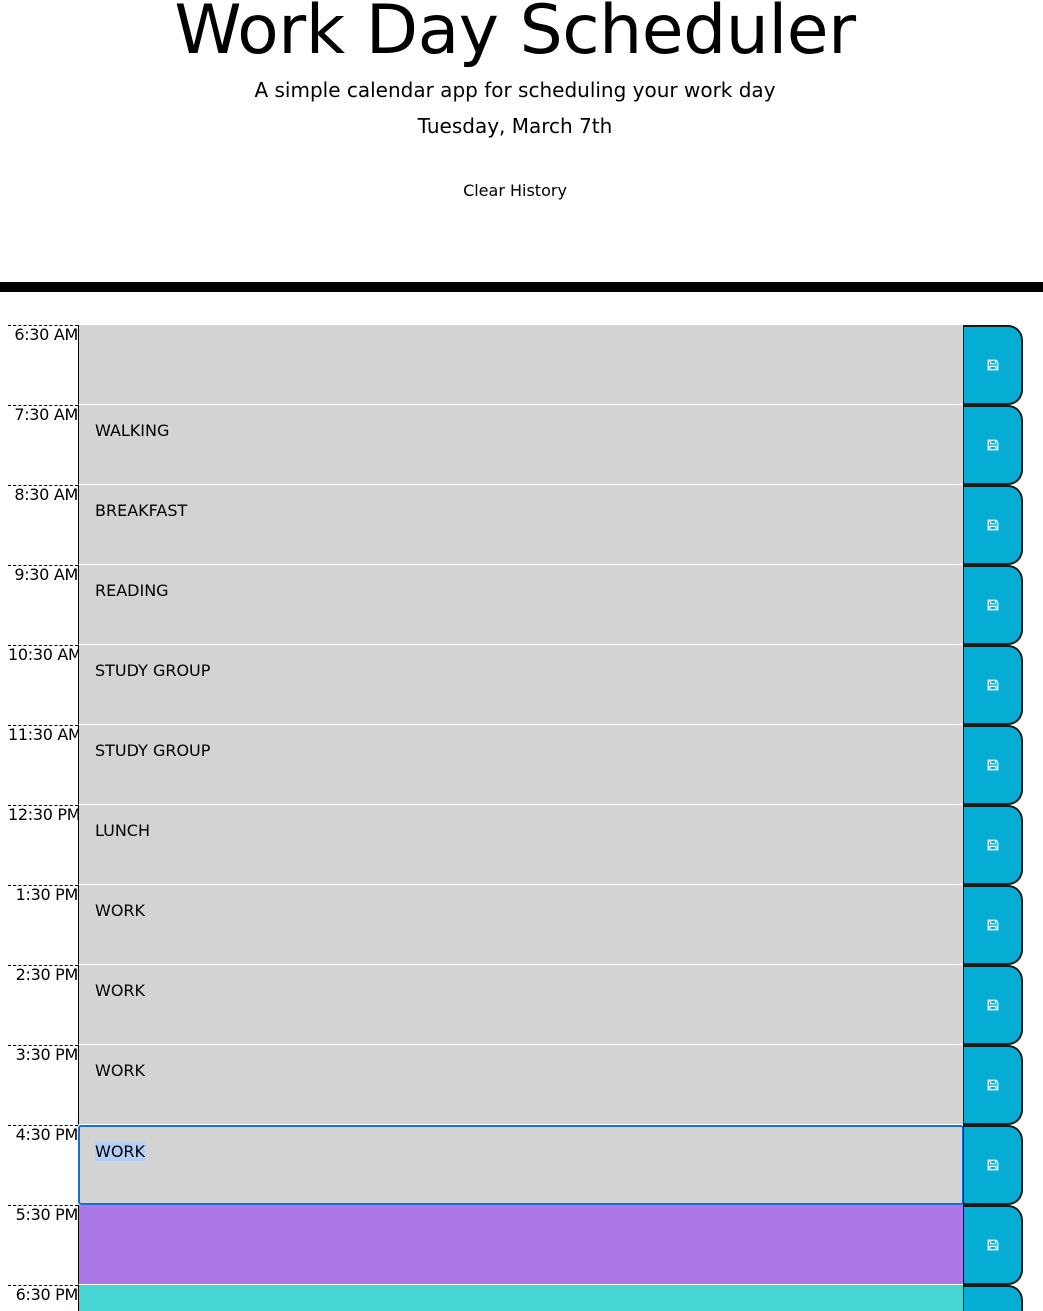  What do you see at coordinates (521, 605) in the screenshot?
I see `event-description-input: READING` at bounding box center [521, 605].